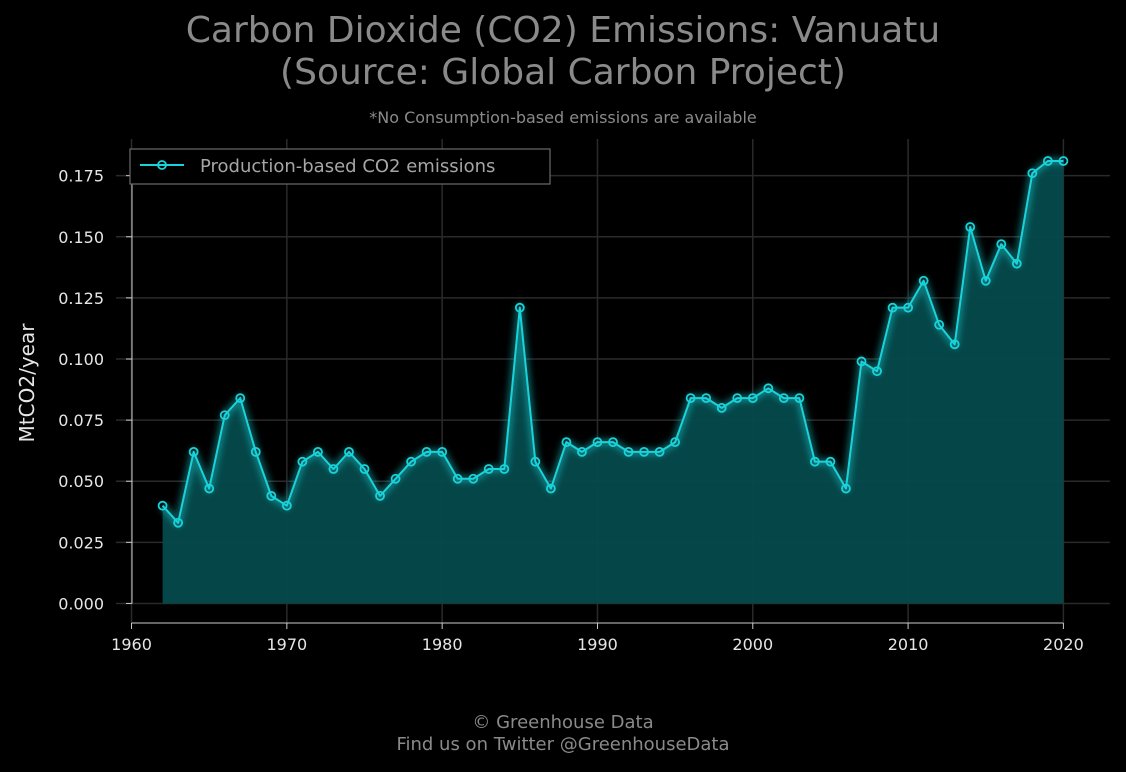 The width and height of the screenshot is (1126, 772). What do you see at coordinates (563, 72) in the screenshot?
I see `title-line-2: (Source: Global Carbon Project)` at bounding box center [563, 72].